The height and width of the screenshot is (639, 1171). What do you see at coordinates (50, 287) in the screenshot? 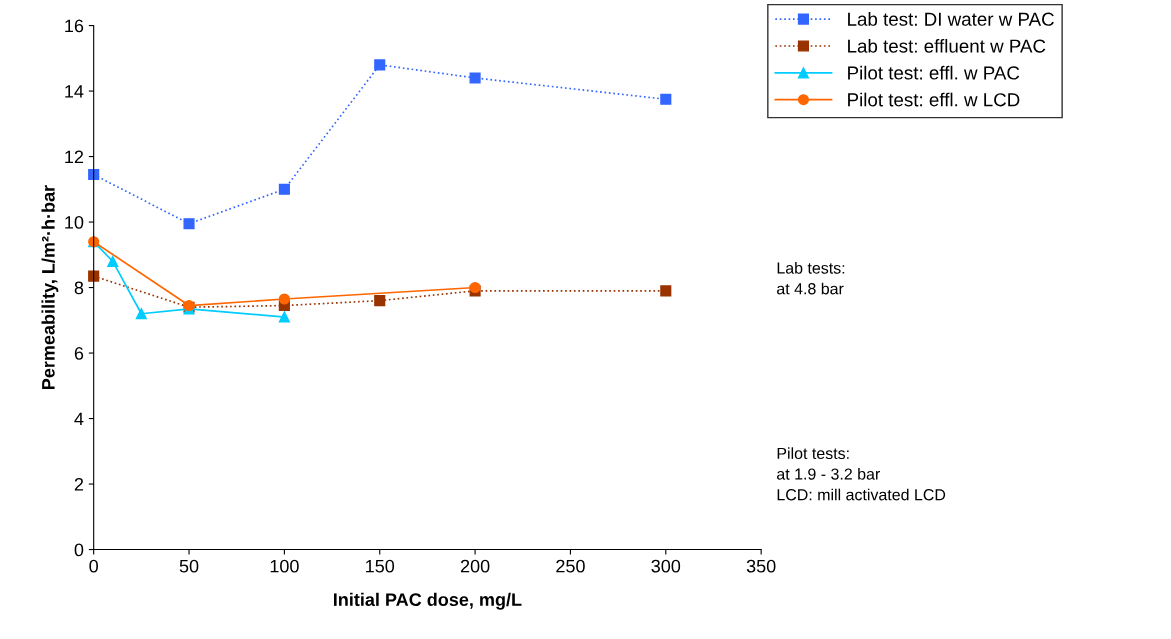
I see `y-axis-title: Permeability, L/m²·h·bar` at bounding box center [50, 287].